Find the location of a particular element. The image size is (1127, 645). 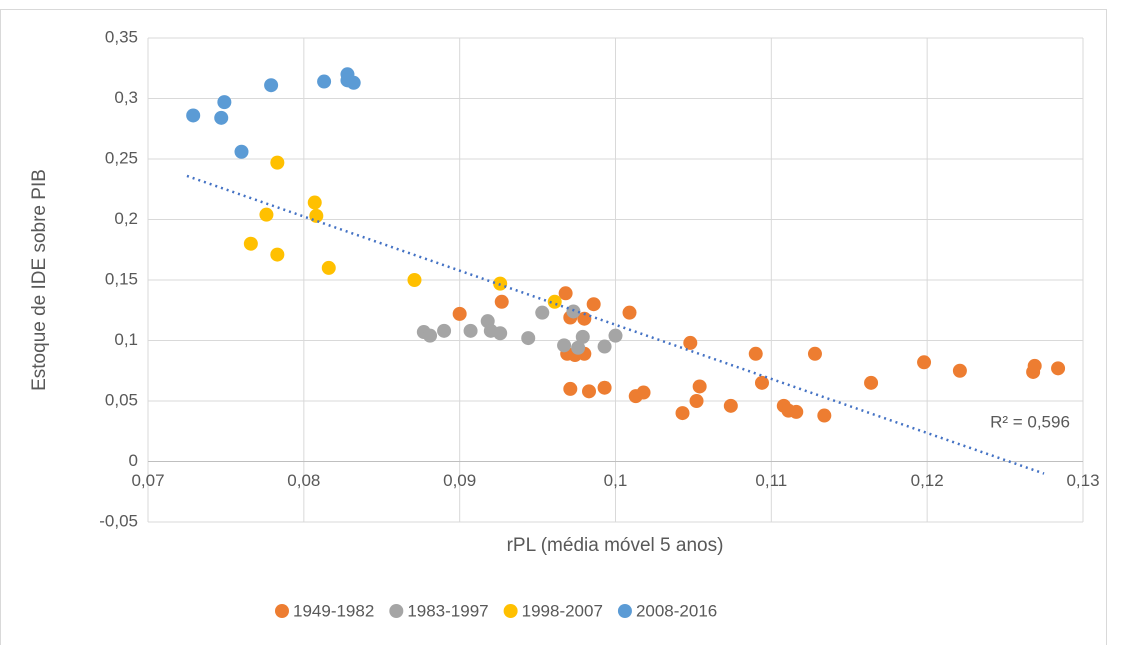

y-tick-label: 0,3 is located at coordinates (126, 97).